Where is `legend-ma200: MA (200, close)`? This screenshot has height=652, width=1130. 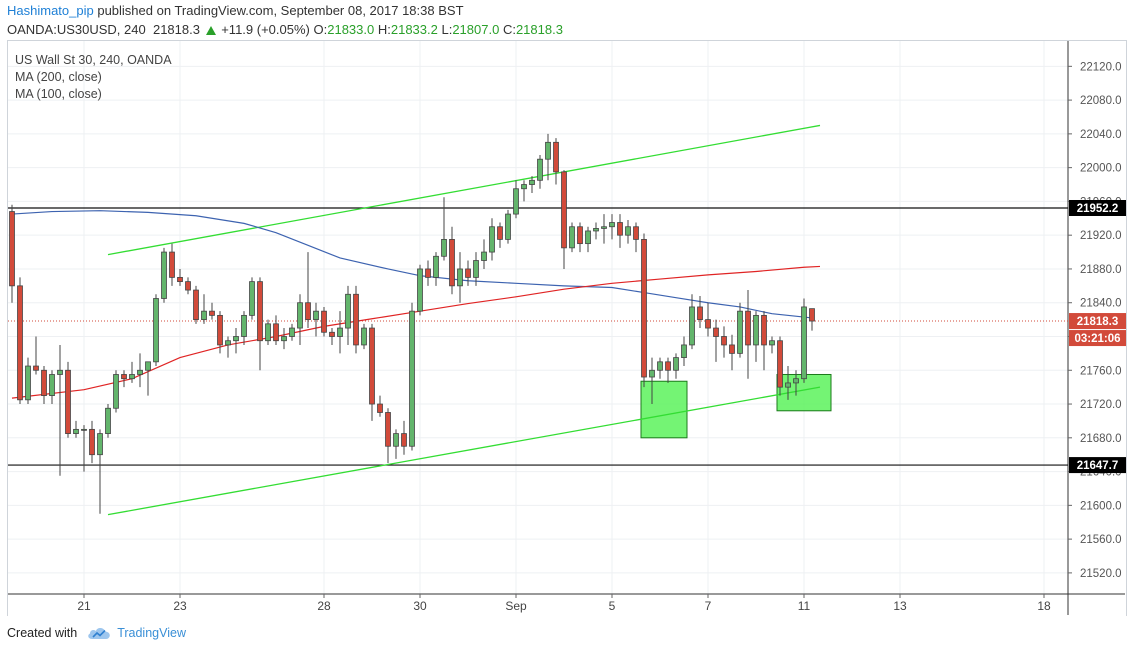
legend-ma200: MA (200, close) is located at coordinates (58, 77).